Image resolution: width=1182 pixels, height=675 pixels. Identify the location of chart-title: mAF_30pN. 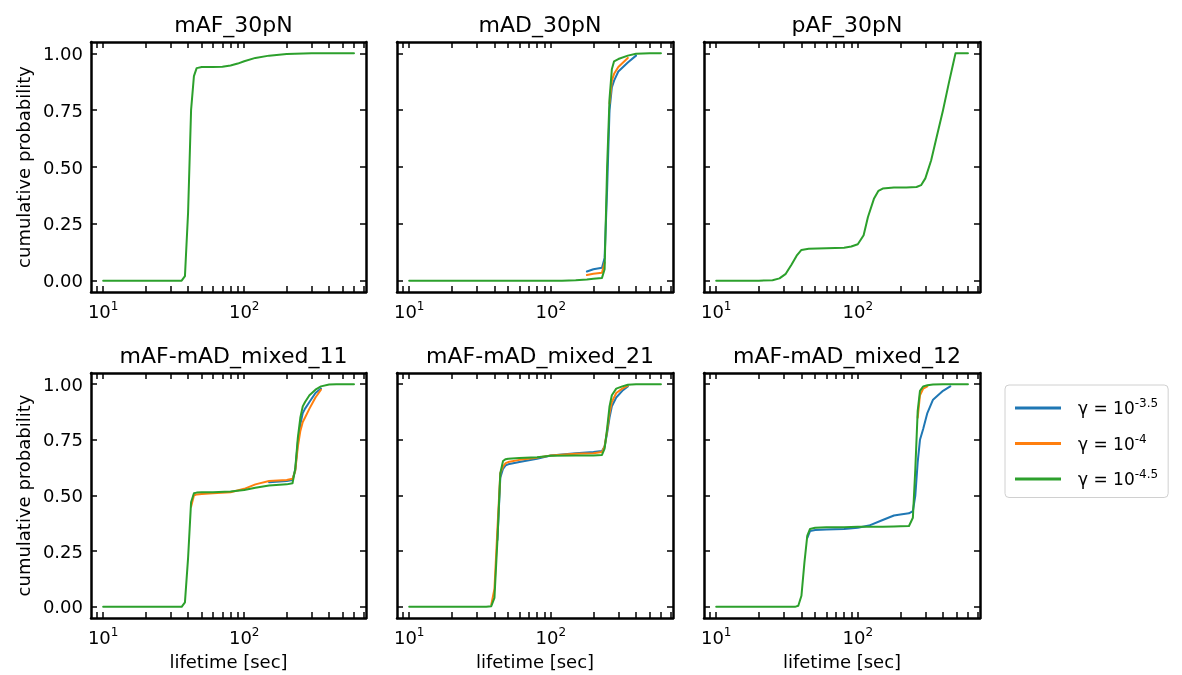
(233, 24).